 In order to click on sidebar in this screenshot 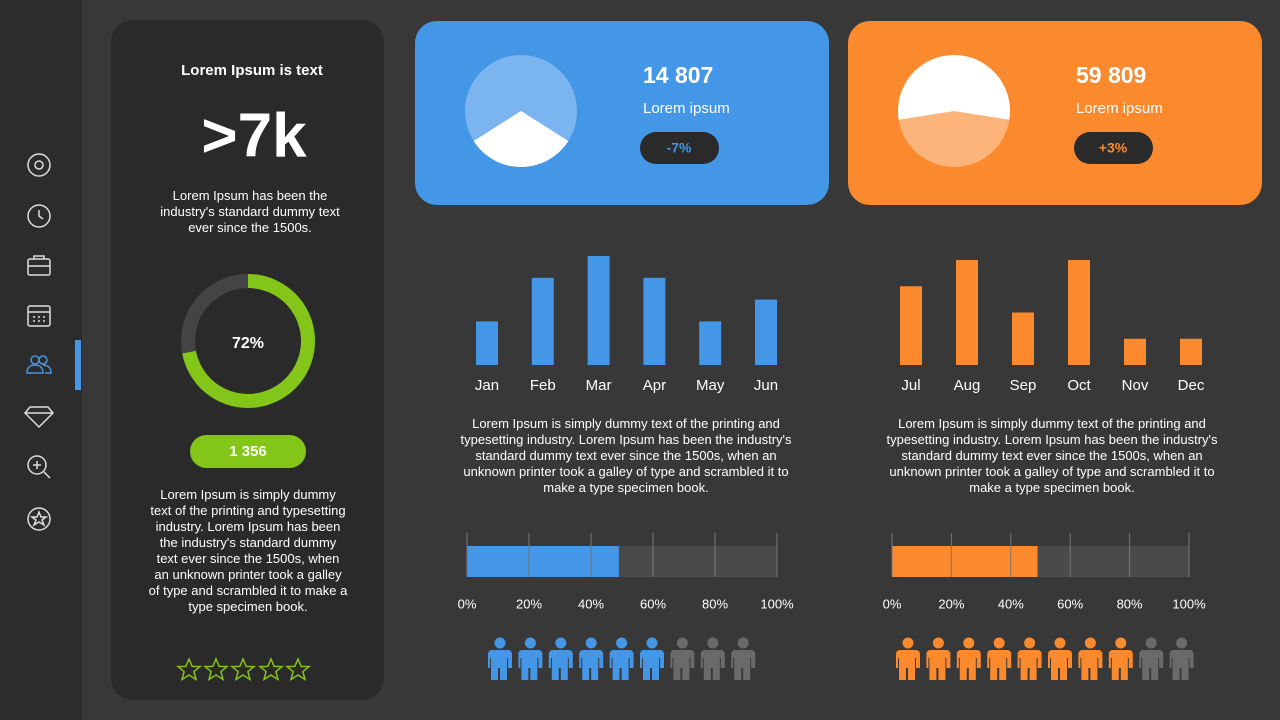, I will do `click(41, 360)`.